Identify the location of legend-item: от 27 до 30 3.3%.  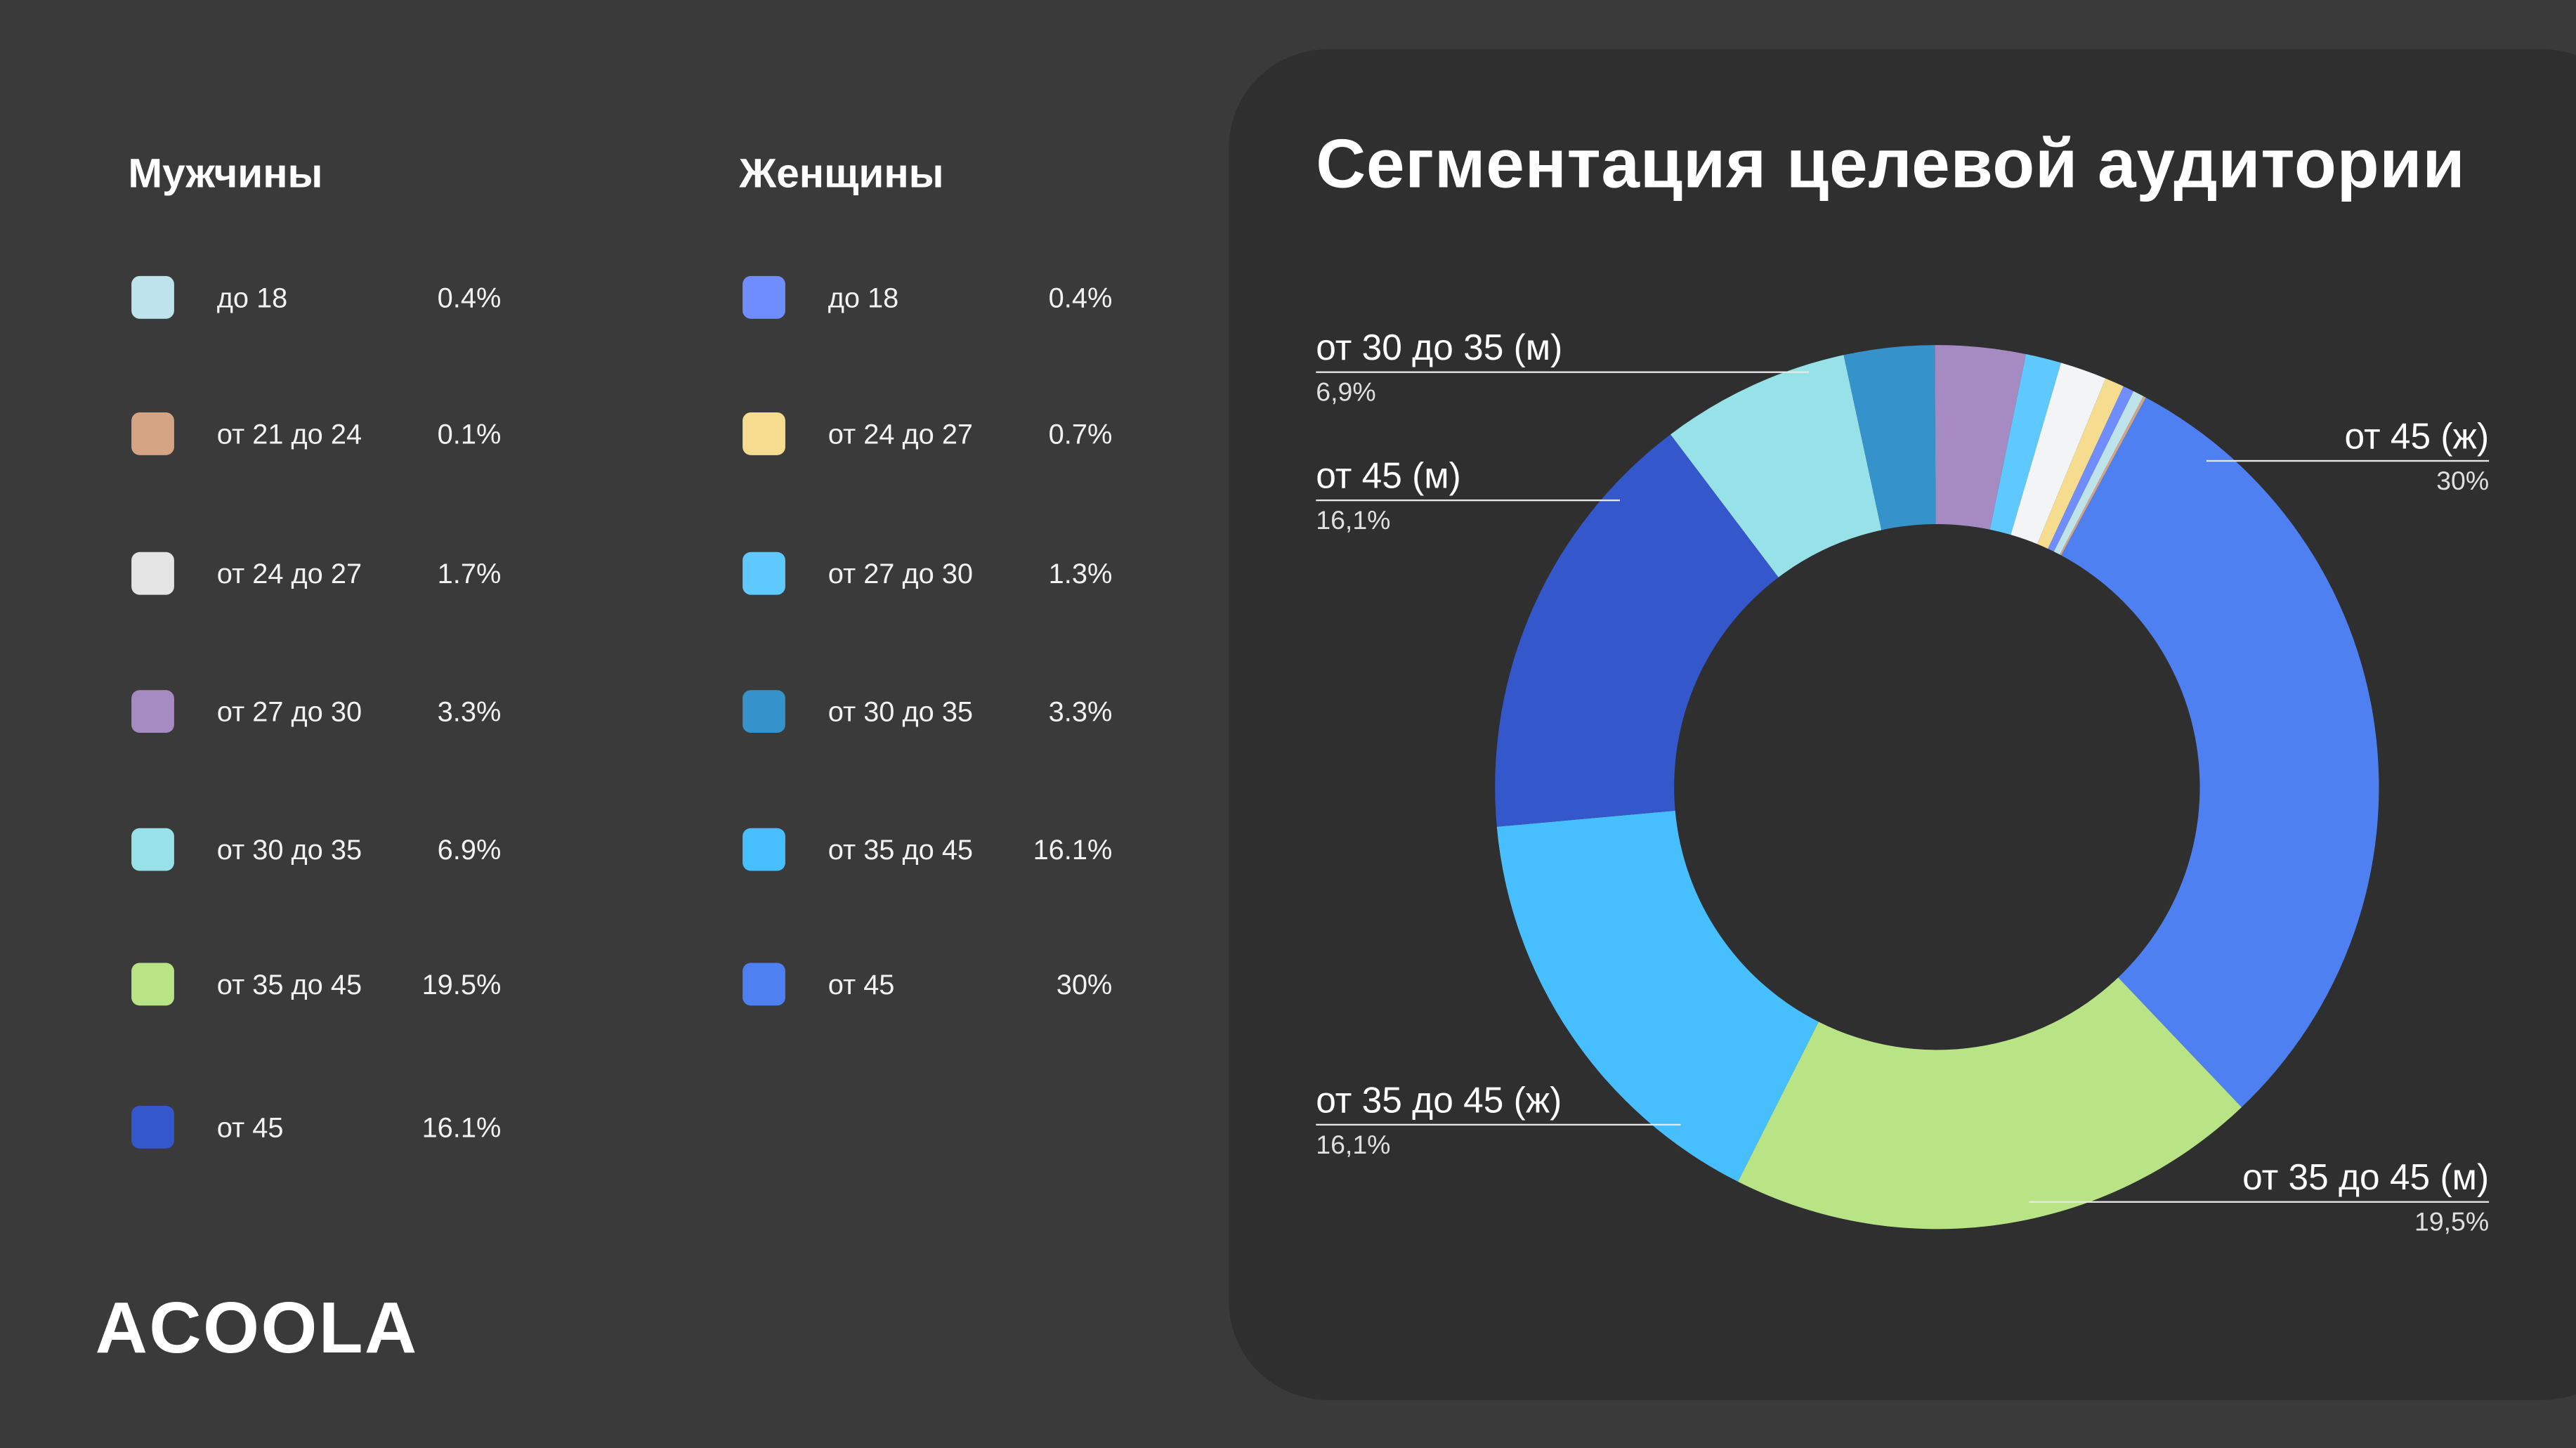
(316, 714).